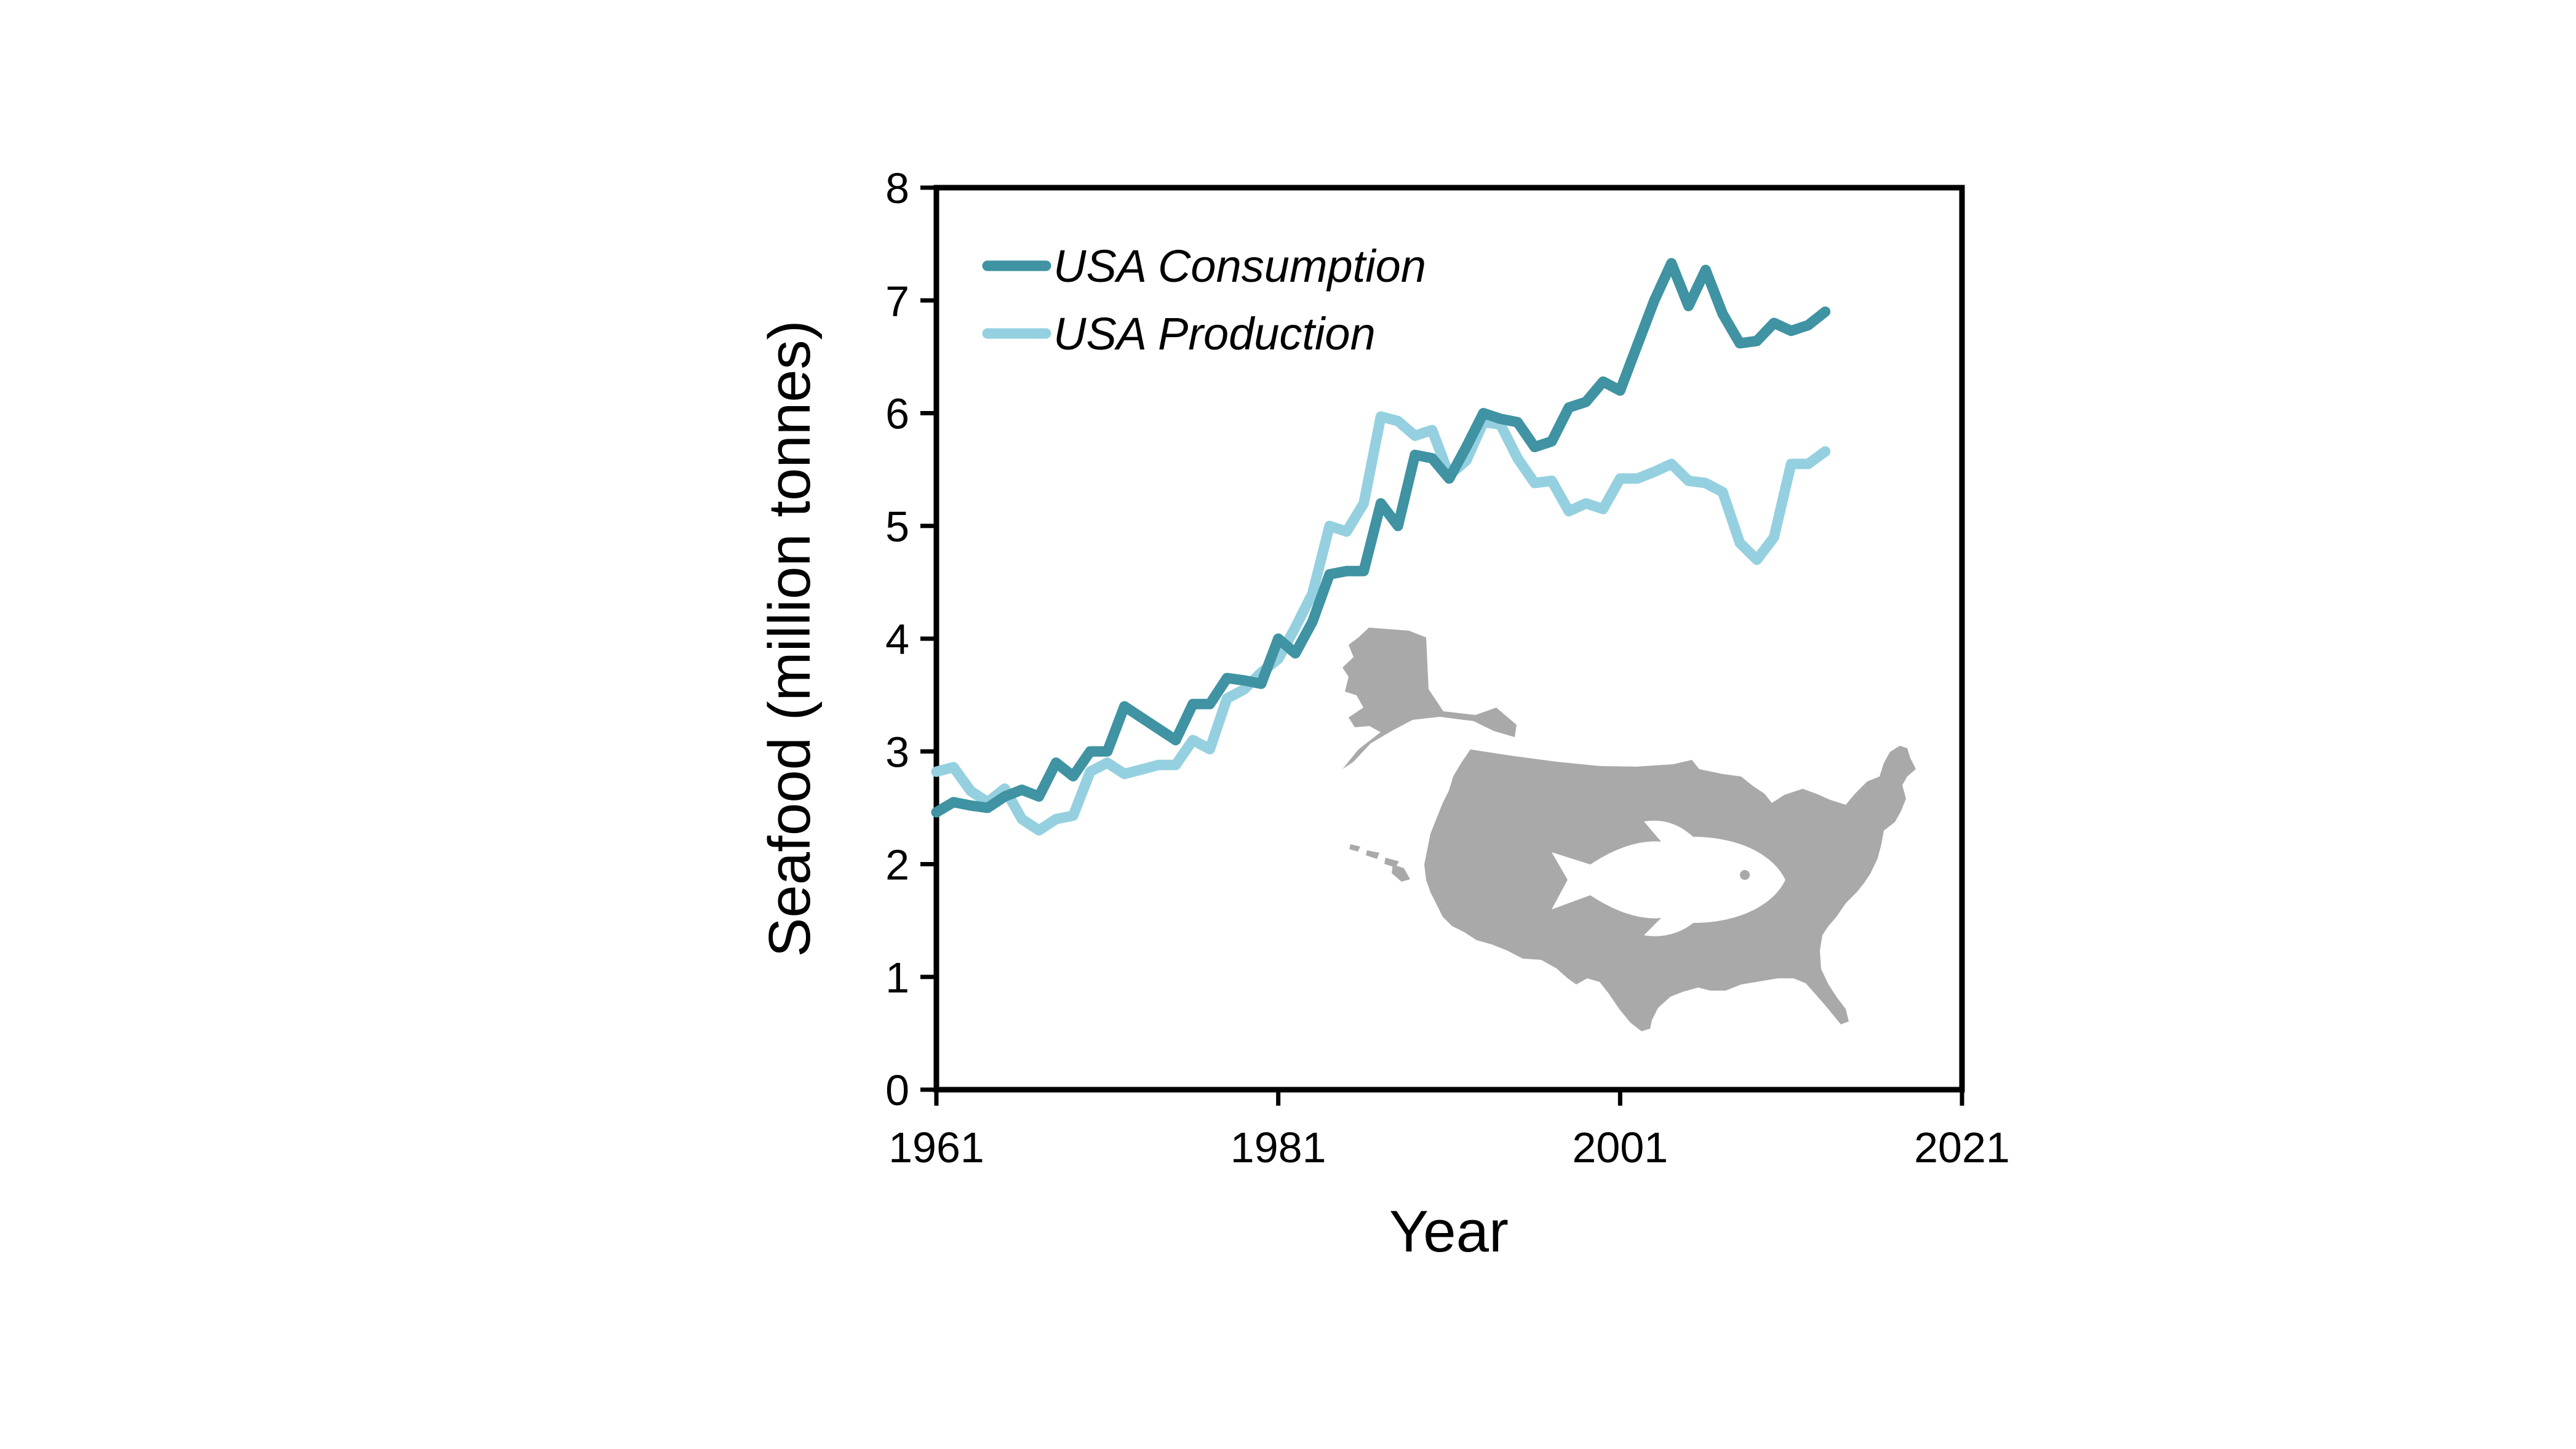 This screenshot has height=1449, width=2576. I want to click on x-tick-label: 2021, so click(1962, 1148).